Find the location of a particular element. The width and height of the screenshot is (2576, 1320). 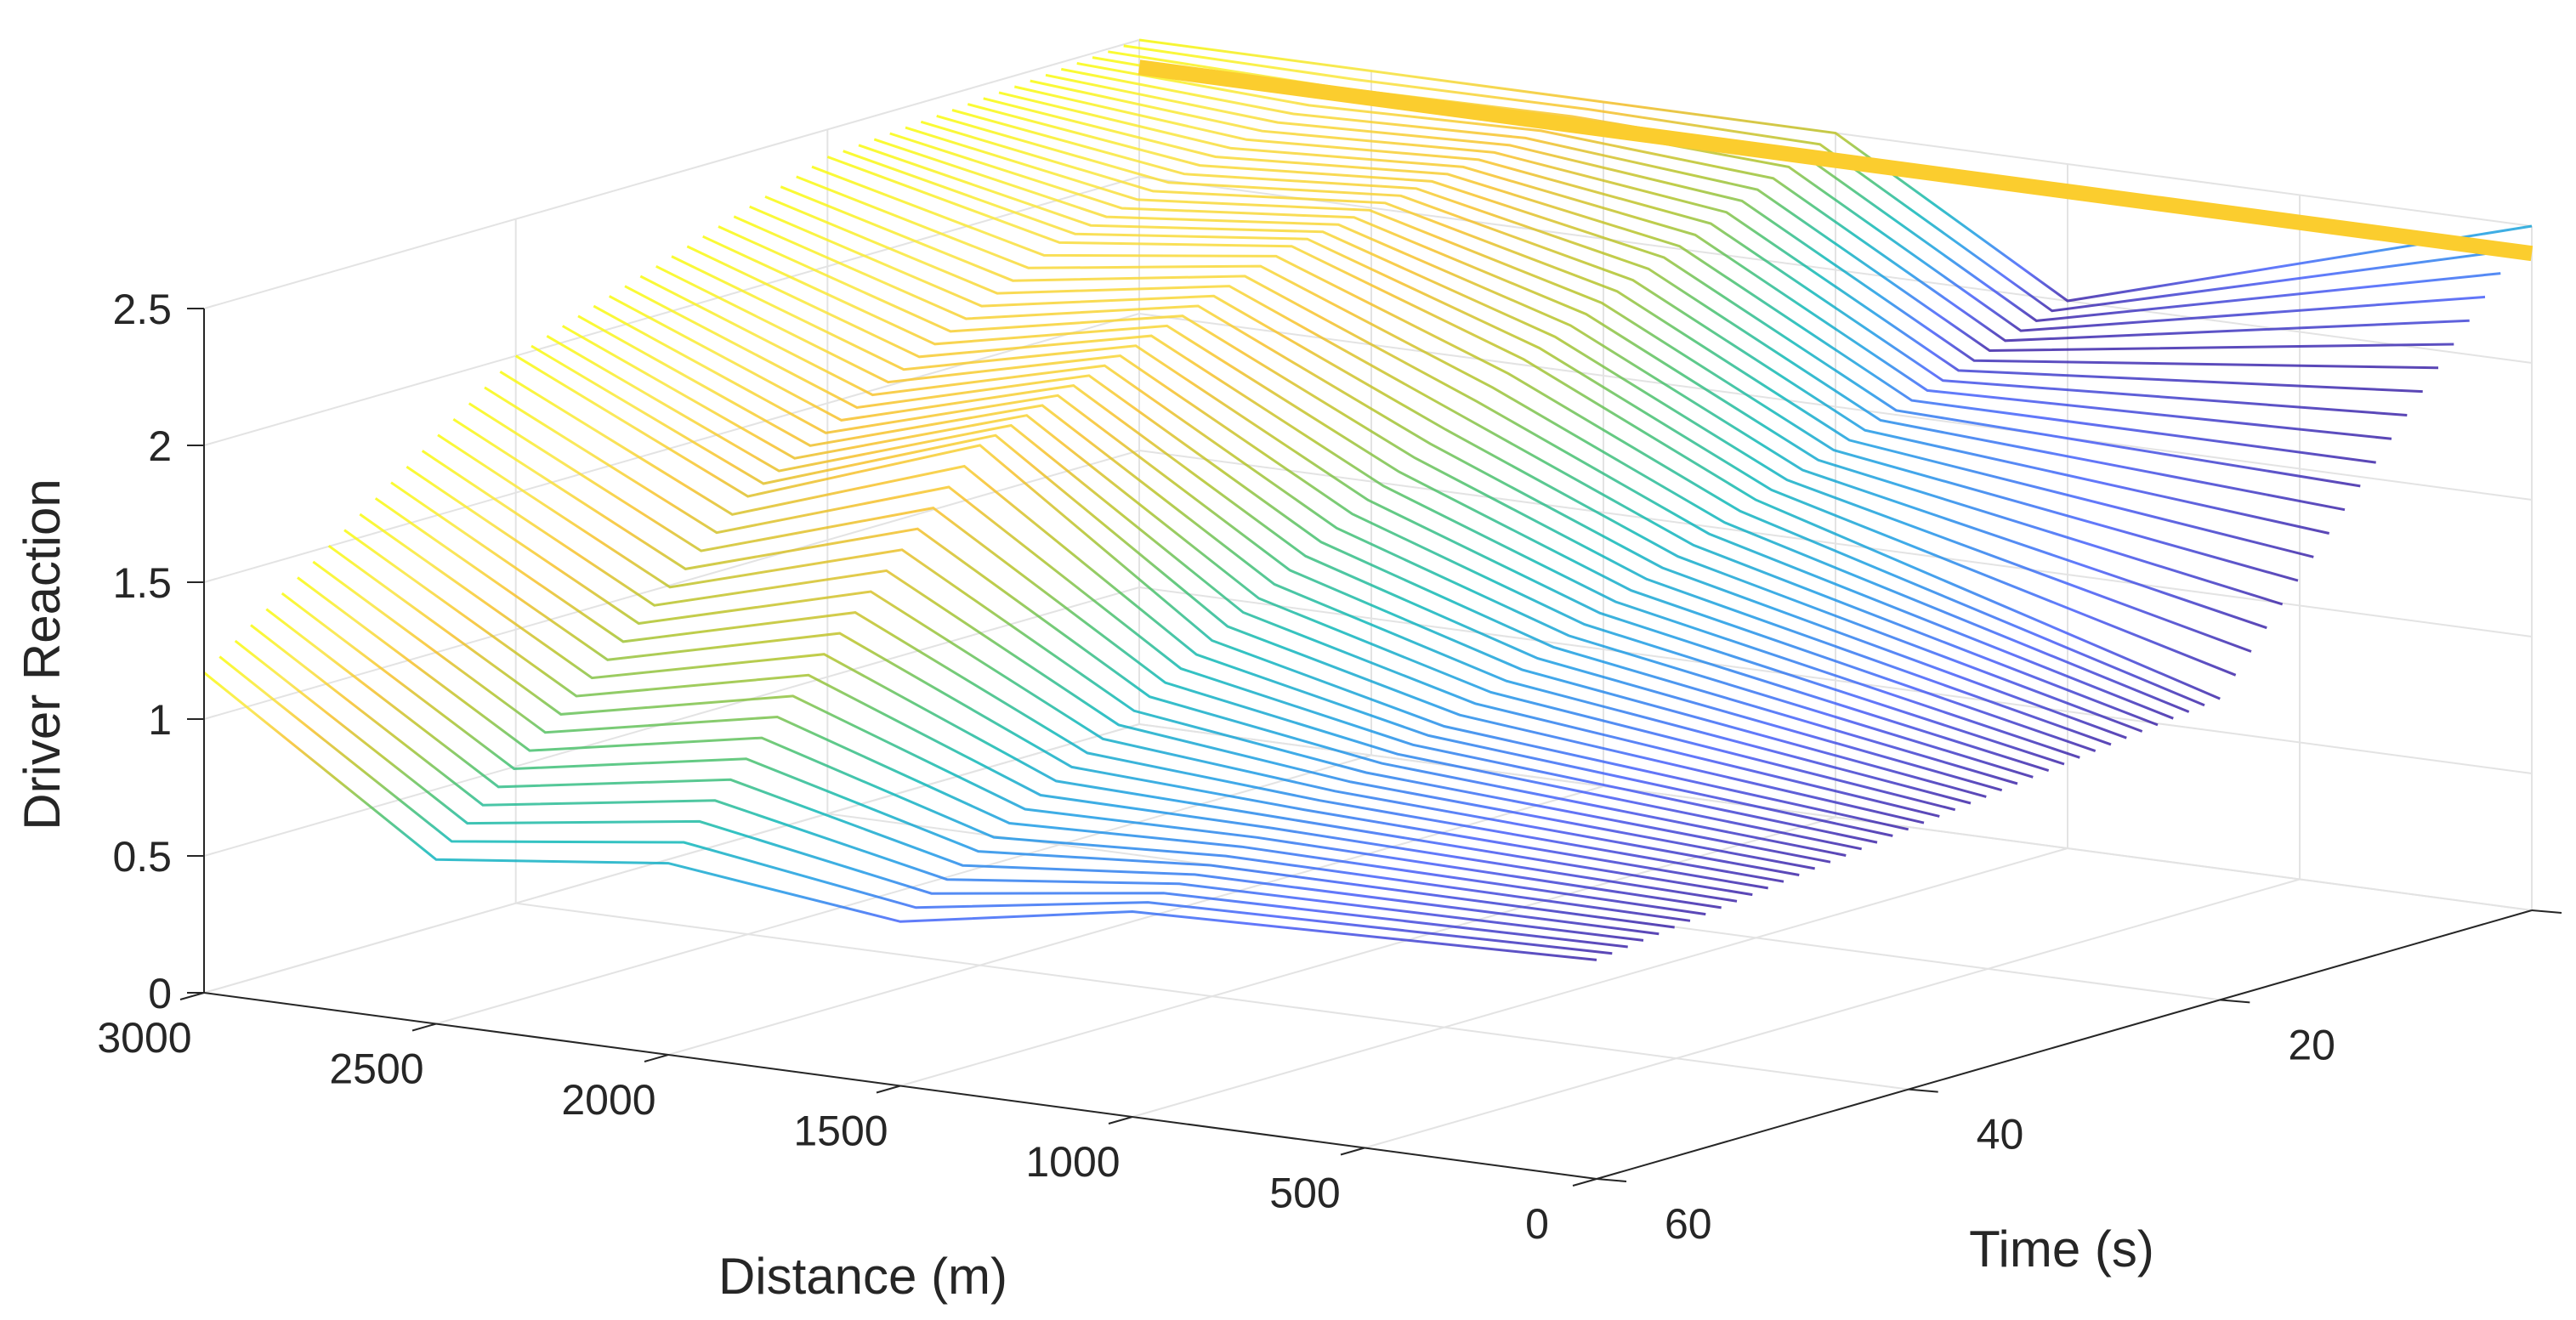

reaction-tick-label: 0 is located at coordinates (160, 993).